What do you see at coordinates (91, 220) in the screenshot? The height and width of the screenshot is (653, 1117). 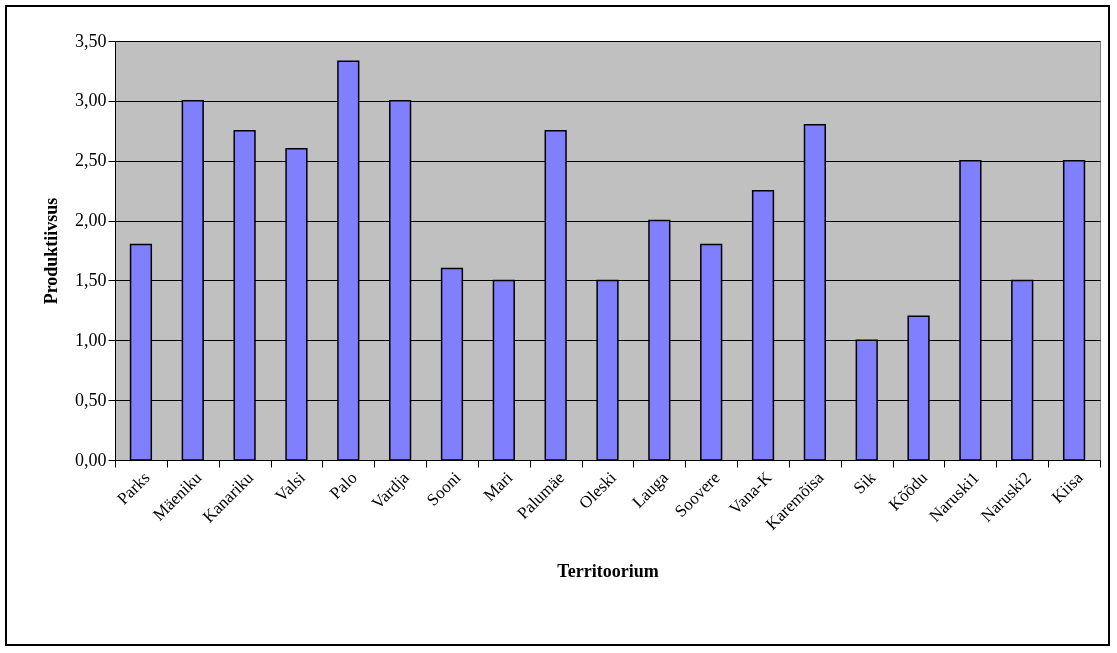 I see `y-tick-label: 2,00` at bounding box center [91, 220].